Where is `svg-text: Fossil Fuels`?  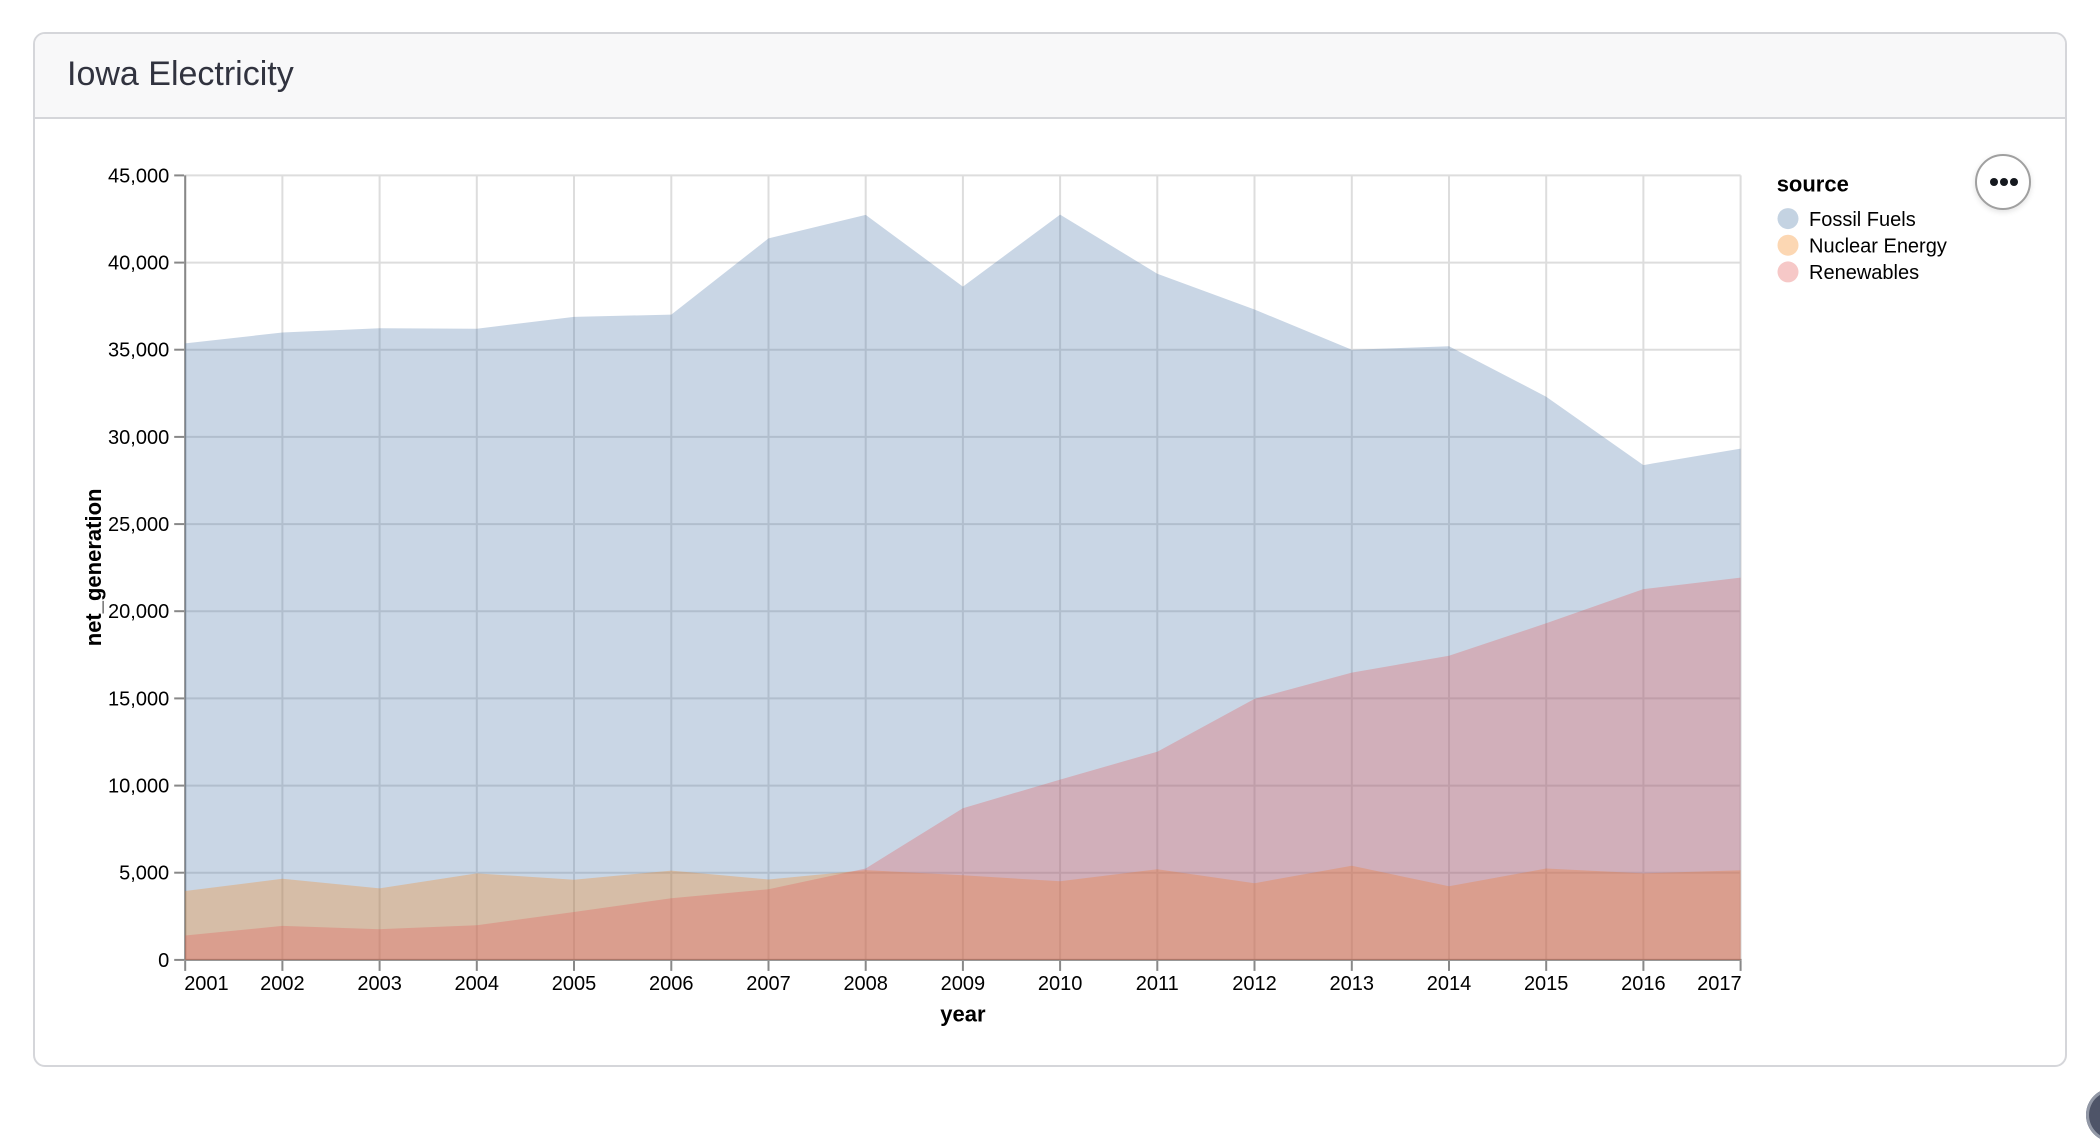 svg-text: Fossil Fuels is located at coordinates (1862, 220).